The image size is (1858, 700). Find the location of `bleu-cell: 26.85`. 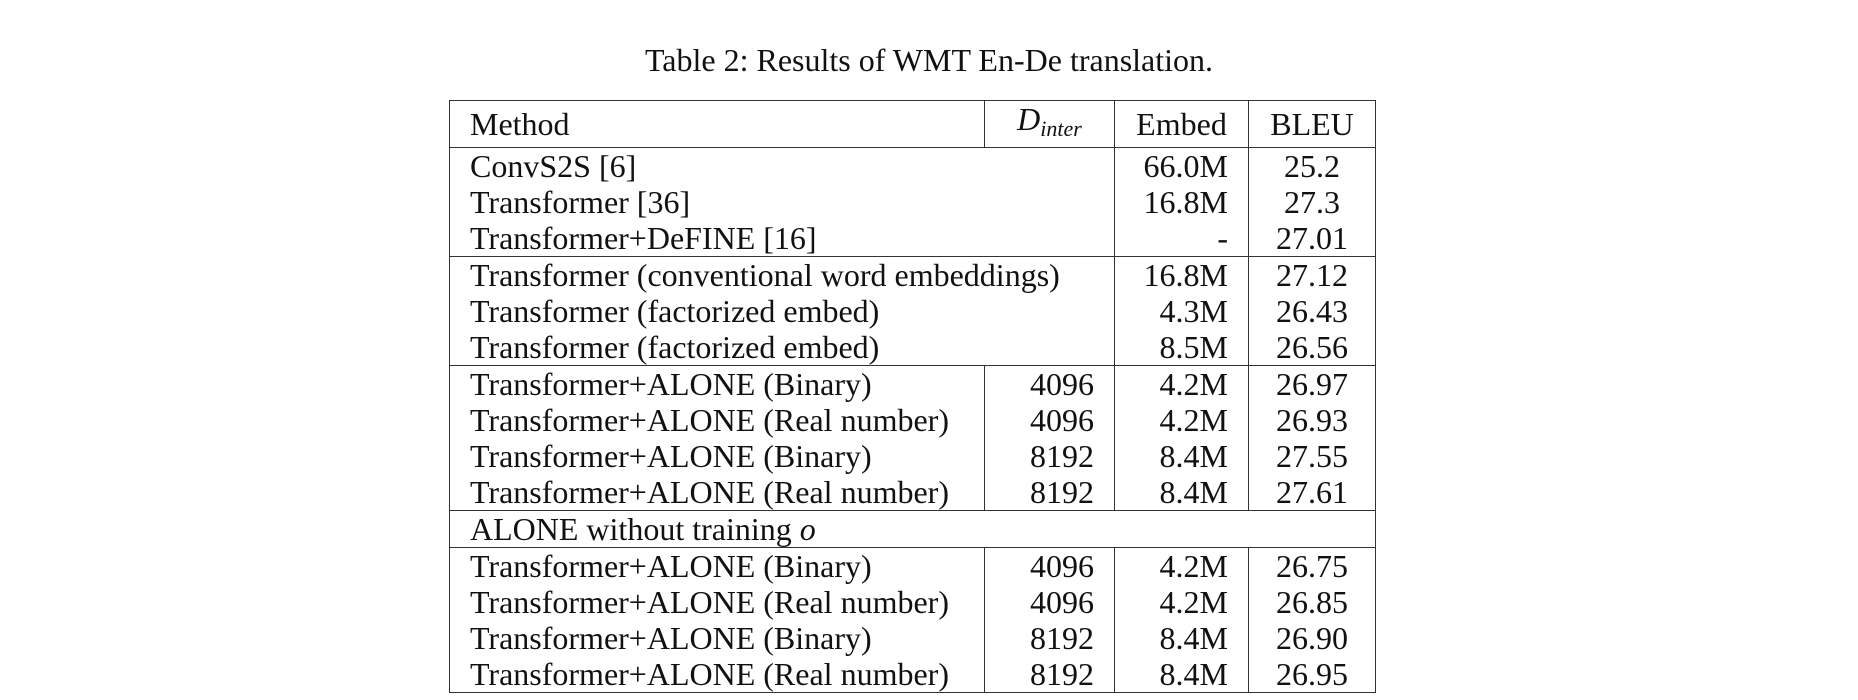

bleu-cell: 26.85 is located at coordinates (1312, 602).